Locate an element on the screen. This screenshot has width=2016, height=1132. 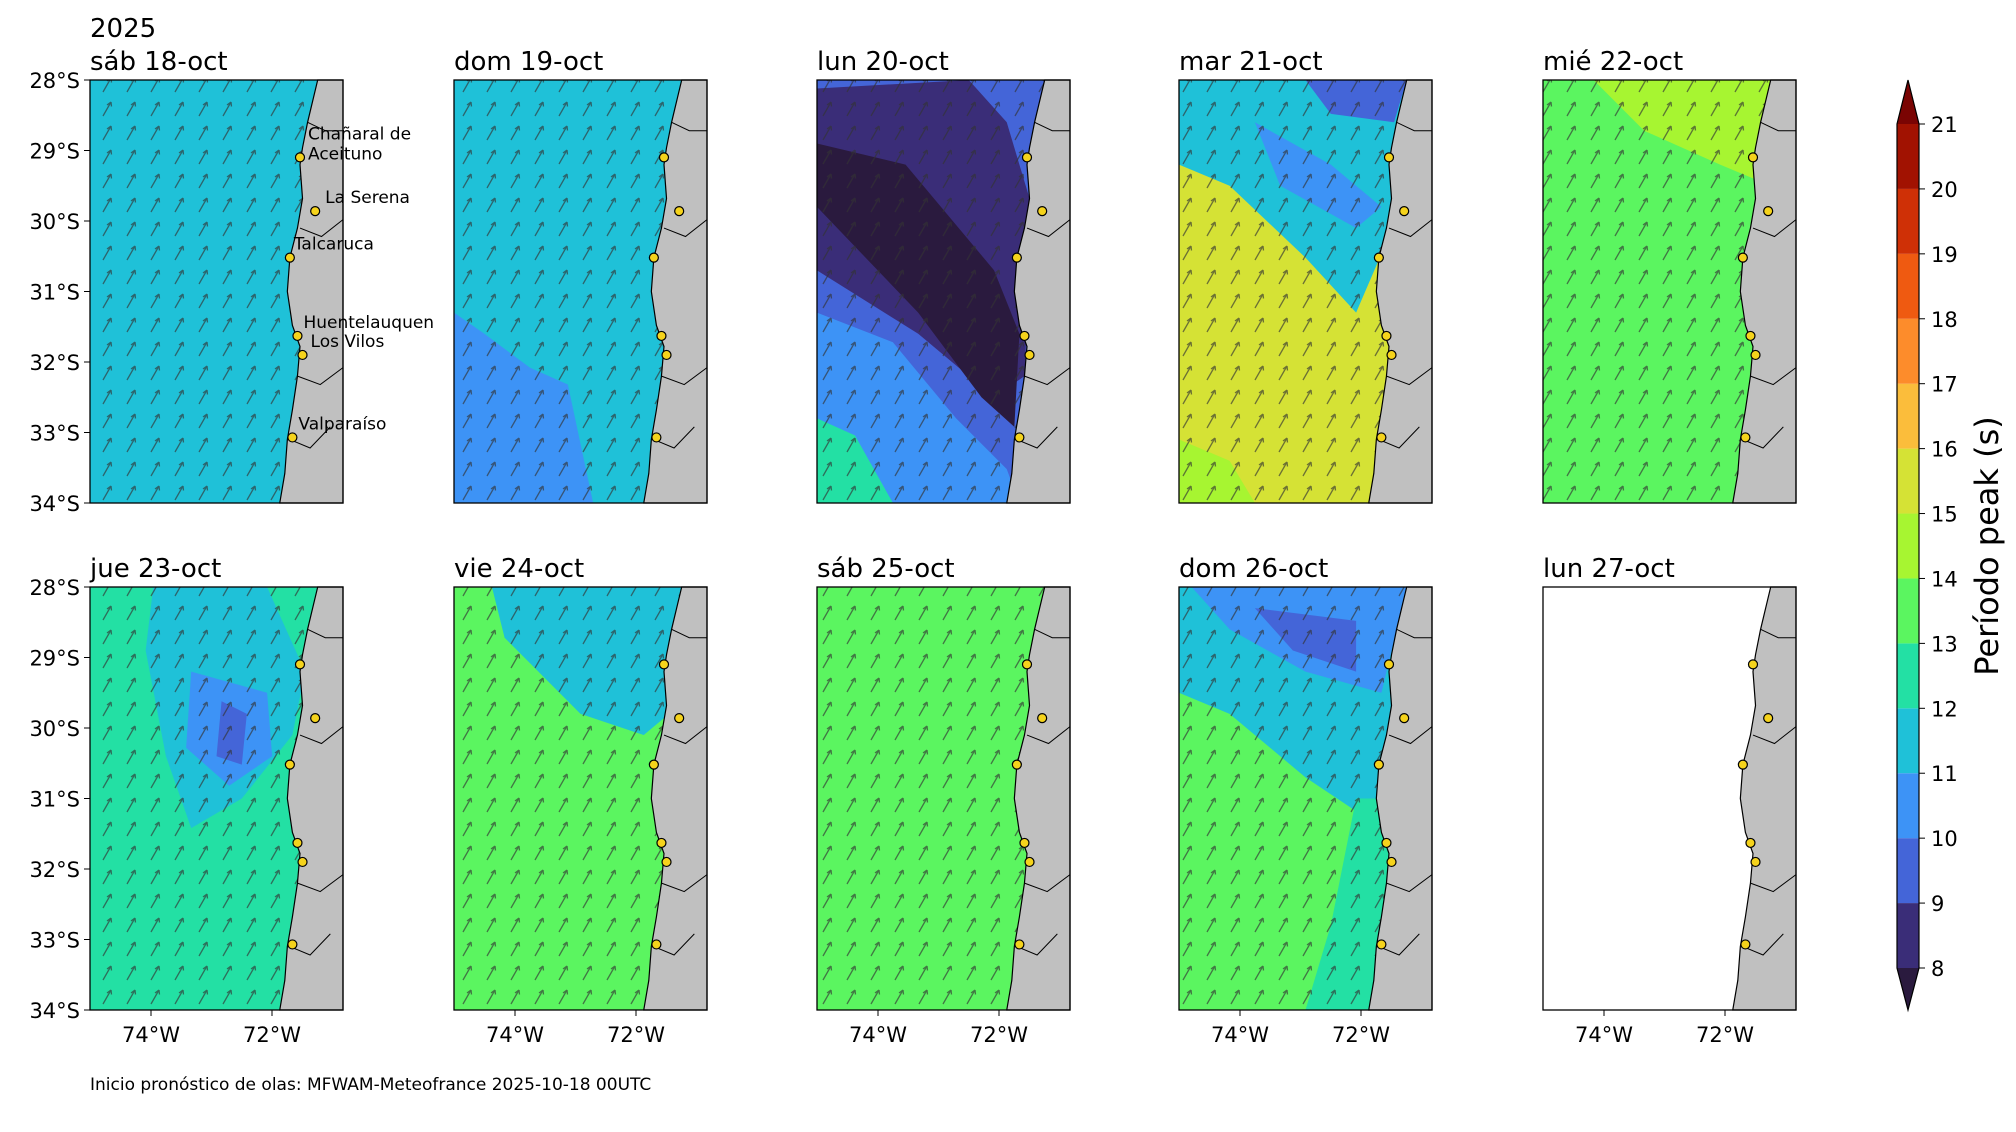
city-label: Los Vilos is located at coordinates (348, 342).